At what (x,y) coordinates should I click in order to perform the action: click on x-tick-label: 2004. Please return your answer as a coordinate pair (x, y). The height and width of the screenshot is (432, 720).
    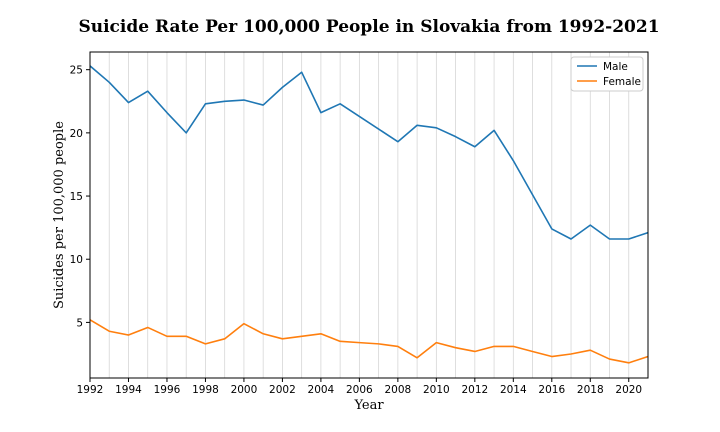
    Looking at the image, I should click on (321, 390).